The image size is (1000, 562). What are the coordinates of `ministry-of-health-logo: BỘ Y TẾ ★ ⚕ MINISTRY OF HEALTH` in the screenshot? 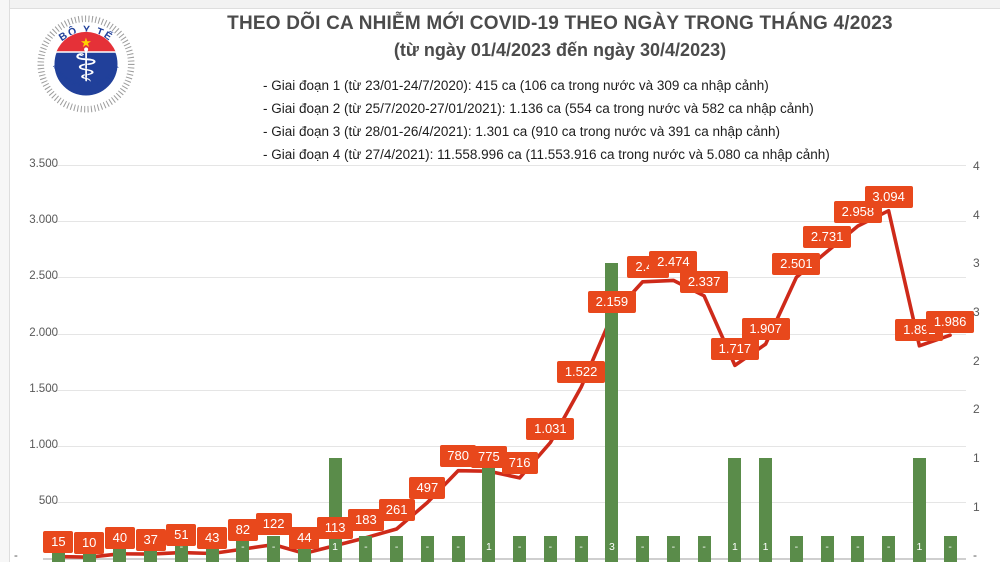 It's located at (86, 64).